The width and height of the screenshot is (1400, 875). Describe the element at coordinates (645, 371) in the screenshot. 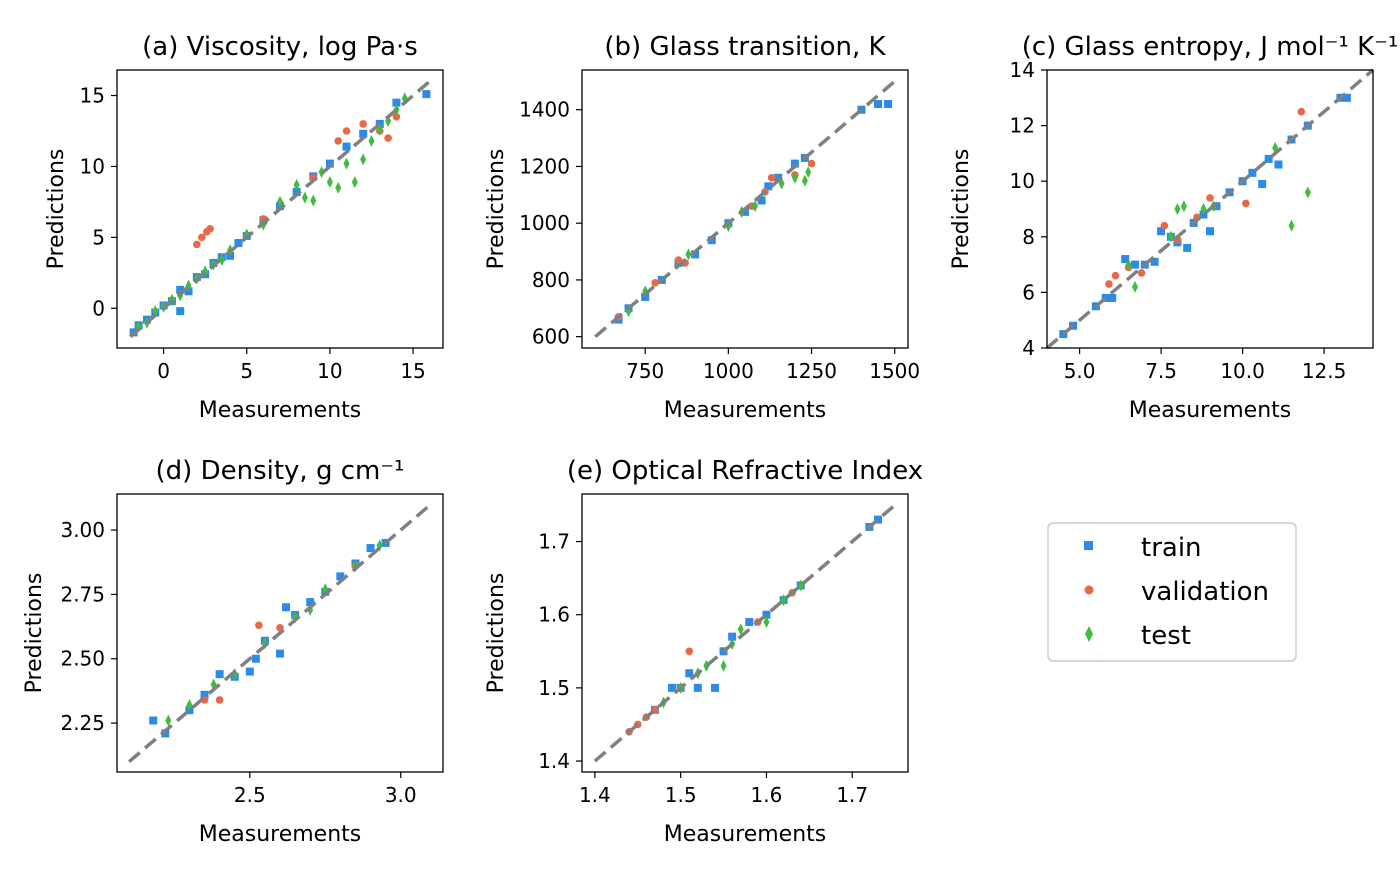

I see `x-tick-label: 750` at that location.